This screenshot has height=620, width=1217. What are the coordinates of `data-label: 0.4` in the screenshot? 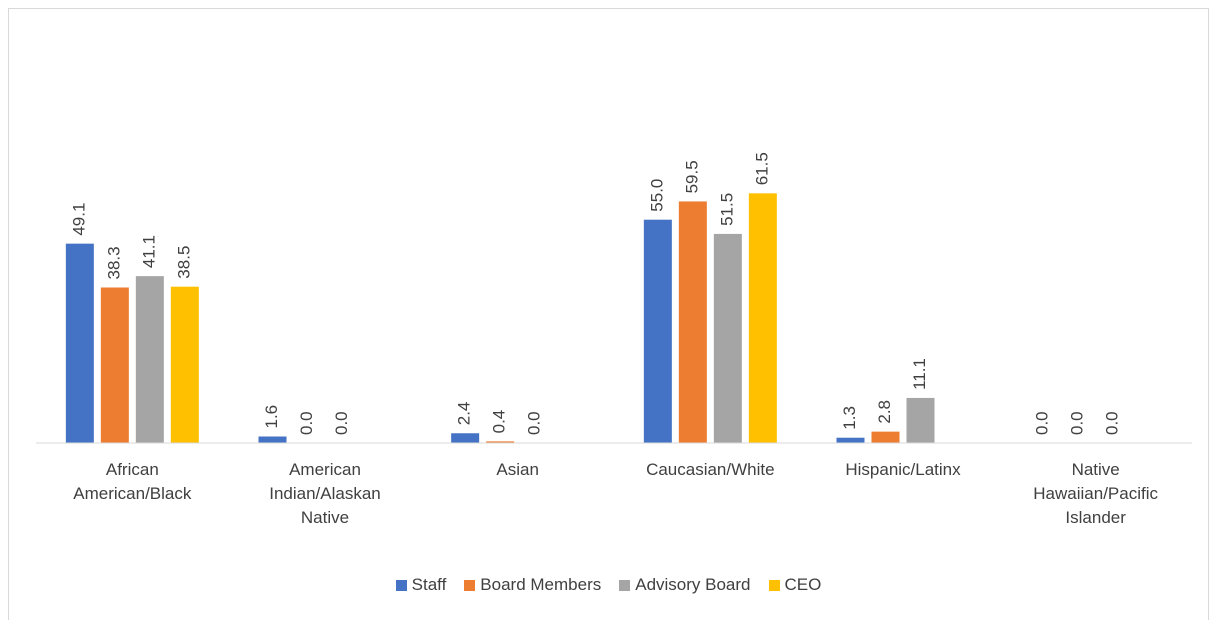 It's located at (499, 422).